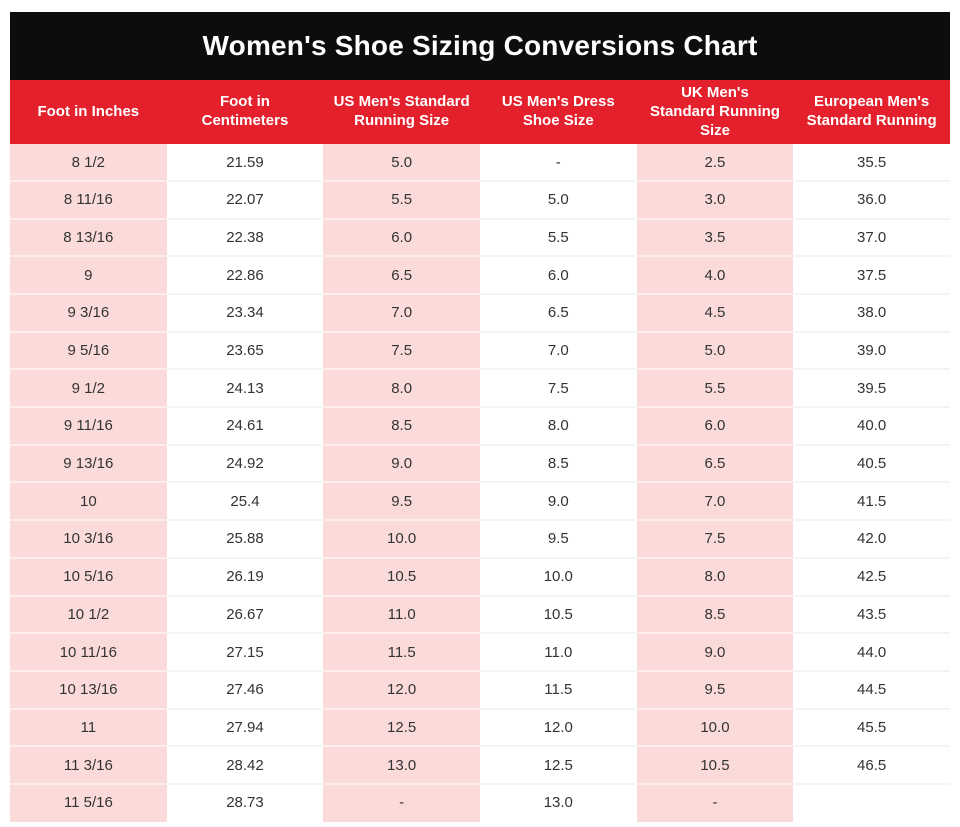  Describe the element at coordinates (245, 765) in the screenshot. I see `table-cell: 28.42` at that location.